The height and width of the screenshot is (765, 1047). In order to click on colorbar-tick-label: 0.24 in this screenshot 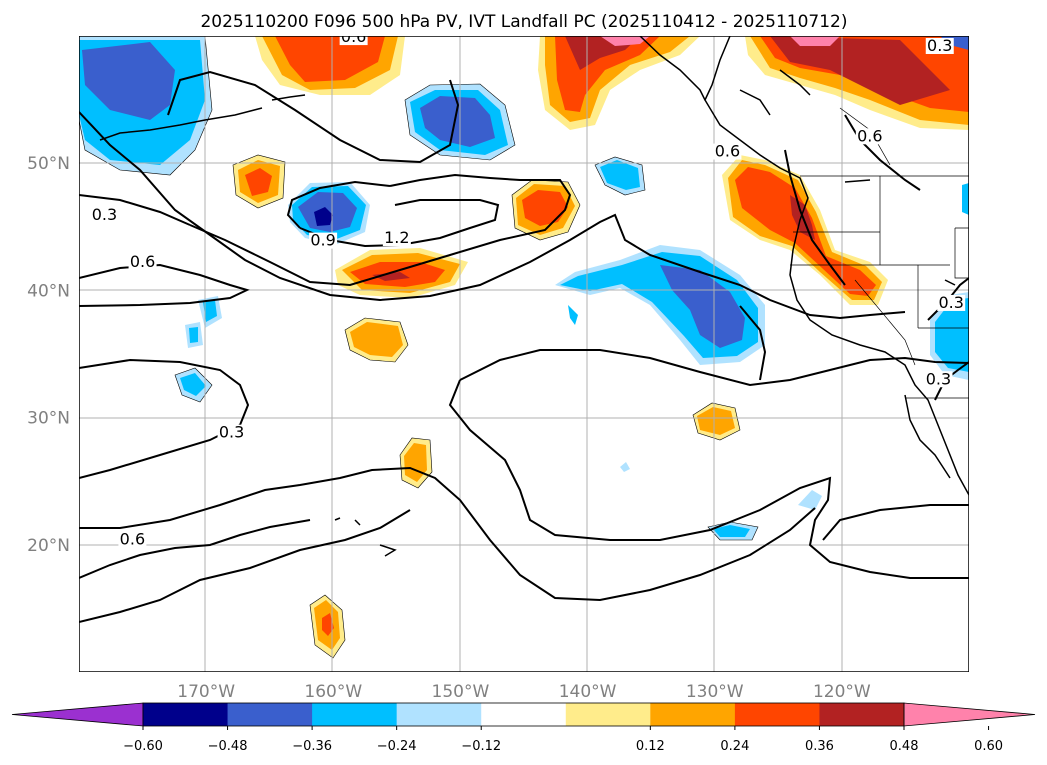, I will do `click(734, 746)`.